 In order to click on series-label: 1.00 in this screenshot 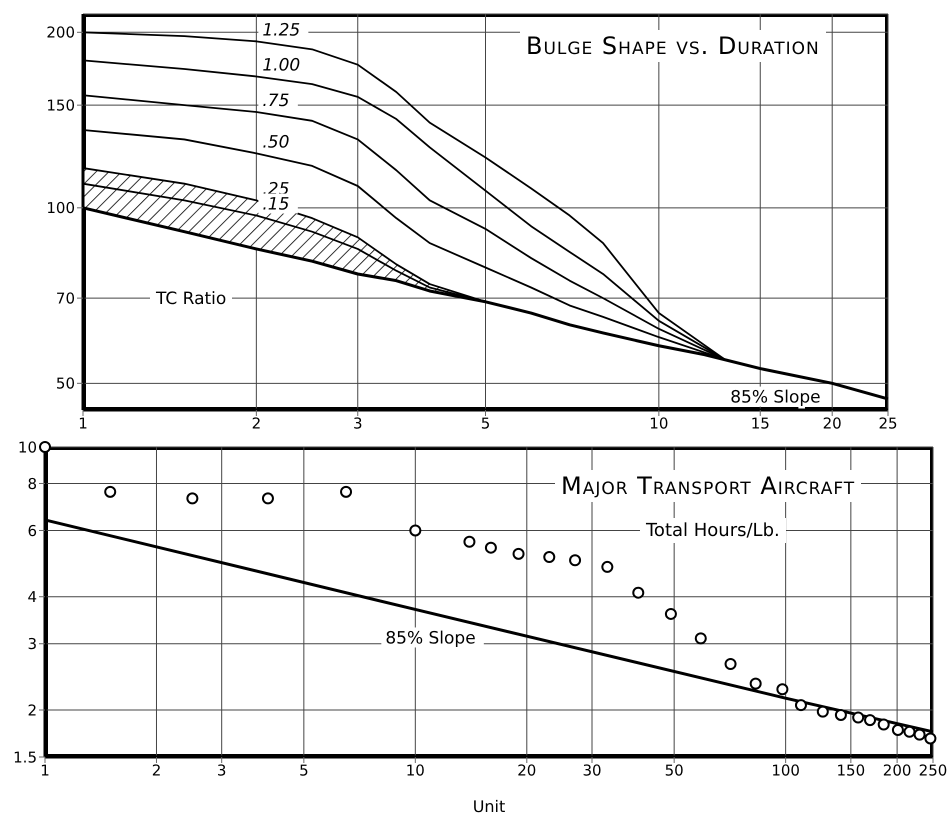, I will do `click(281, 65)`.